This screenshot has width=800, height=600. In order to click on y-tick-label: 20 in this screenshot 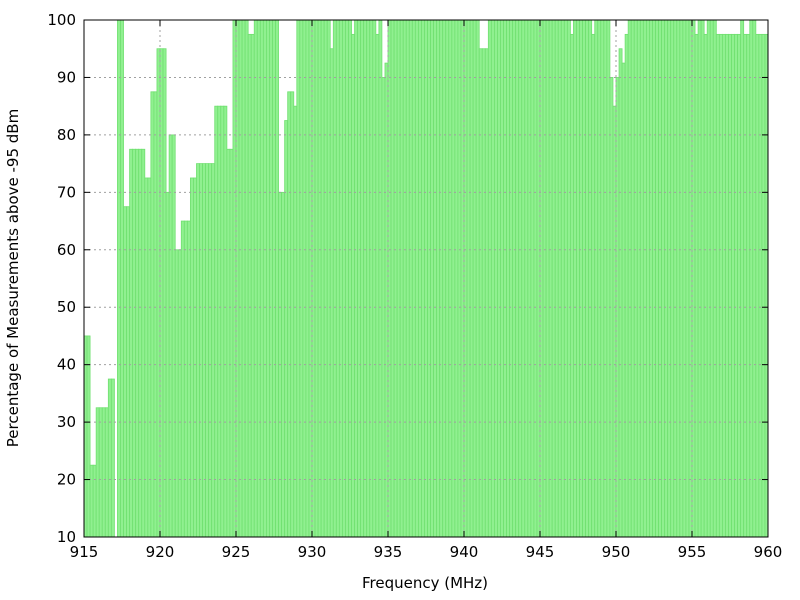, I will do `click(66, 480)`.